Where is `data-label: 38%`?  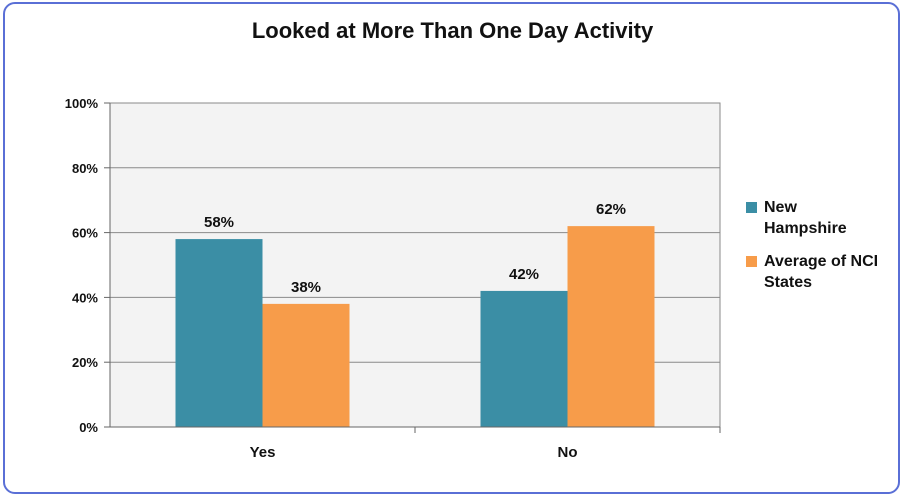
data-label: 38% is located at coordinates (306, 287).